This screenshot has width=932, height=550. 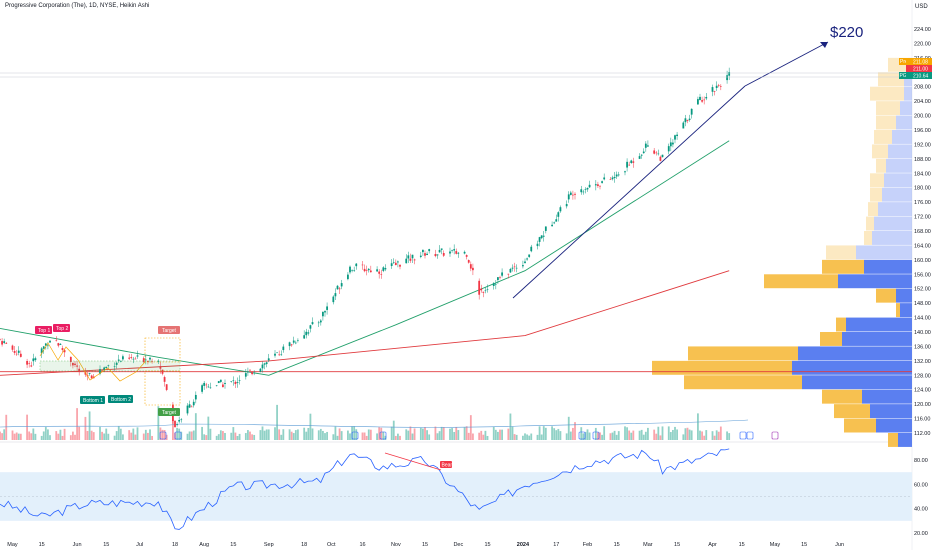 What do you see at coordinates (469, 435) in the screenshot?
I see `event-markers` at bounding box center [469, 435].